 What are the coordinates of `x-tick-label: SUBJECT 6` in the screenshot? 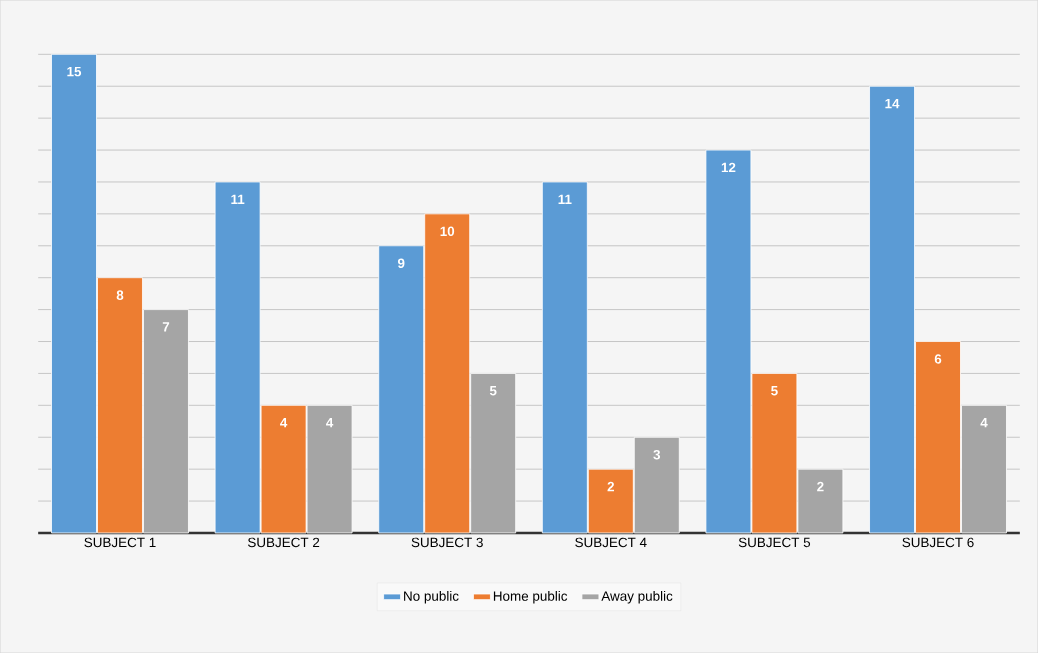 It's located at (938, 542).